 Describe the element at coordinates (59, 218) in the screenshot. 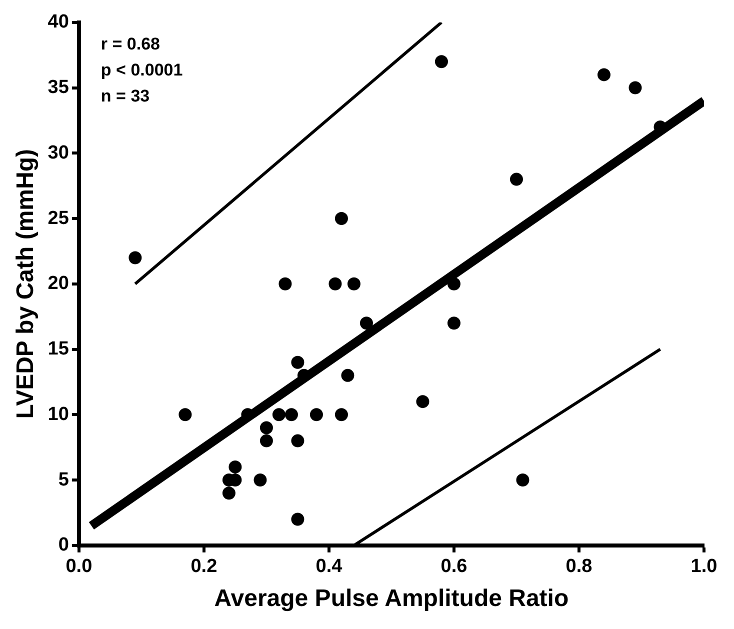

I see `y-tick-label: 25` at that location.